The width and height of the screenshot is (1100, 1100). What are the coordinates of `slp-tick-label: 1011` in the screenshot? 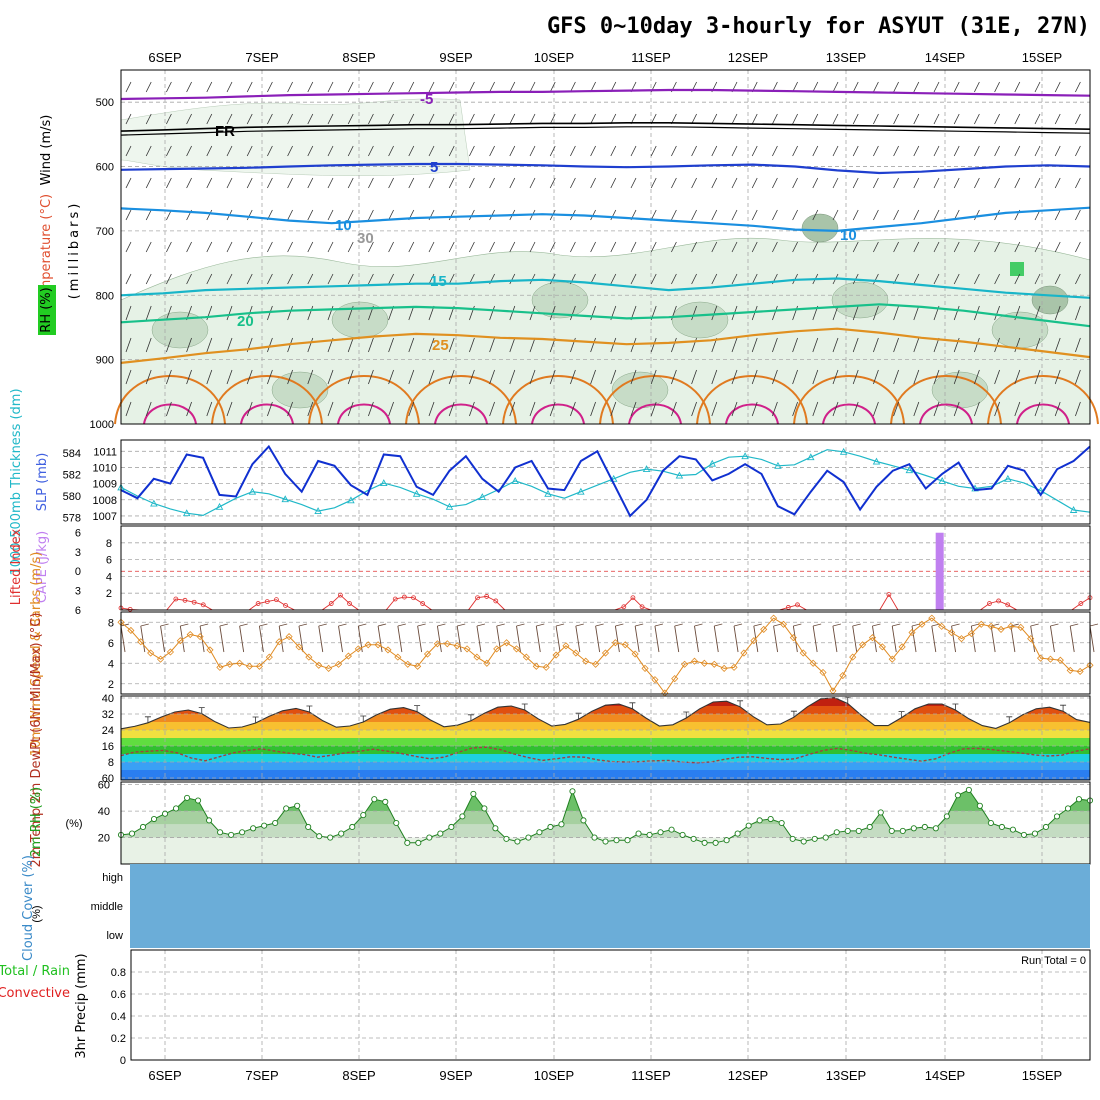 It's located at (105, 452).